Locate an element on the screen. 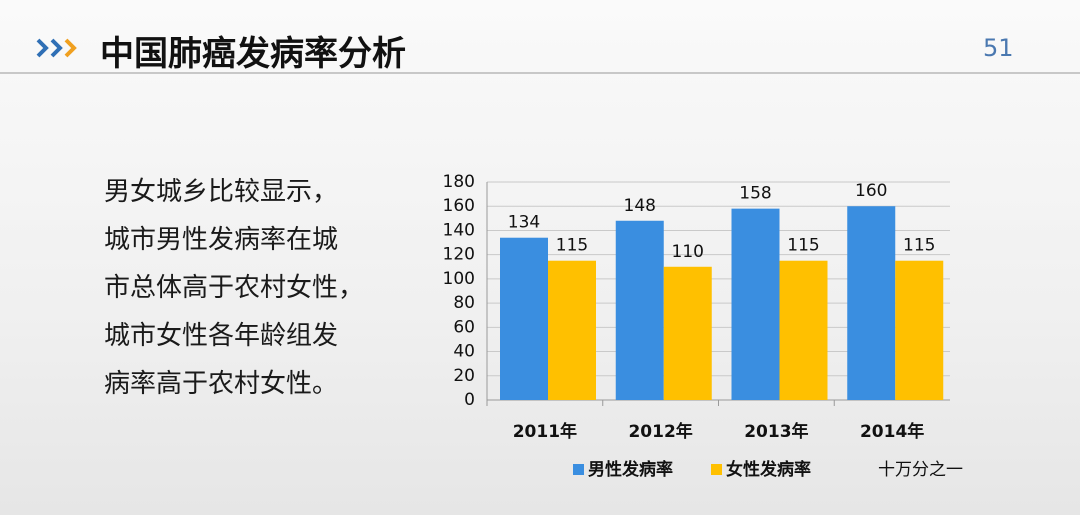 This screenshot has width=1080, height=515. slide-title: 中国肺癌发病率分析 is located at coordinates (253, 54).